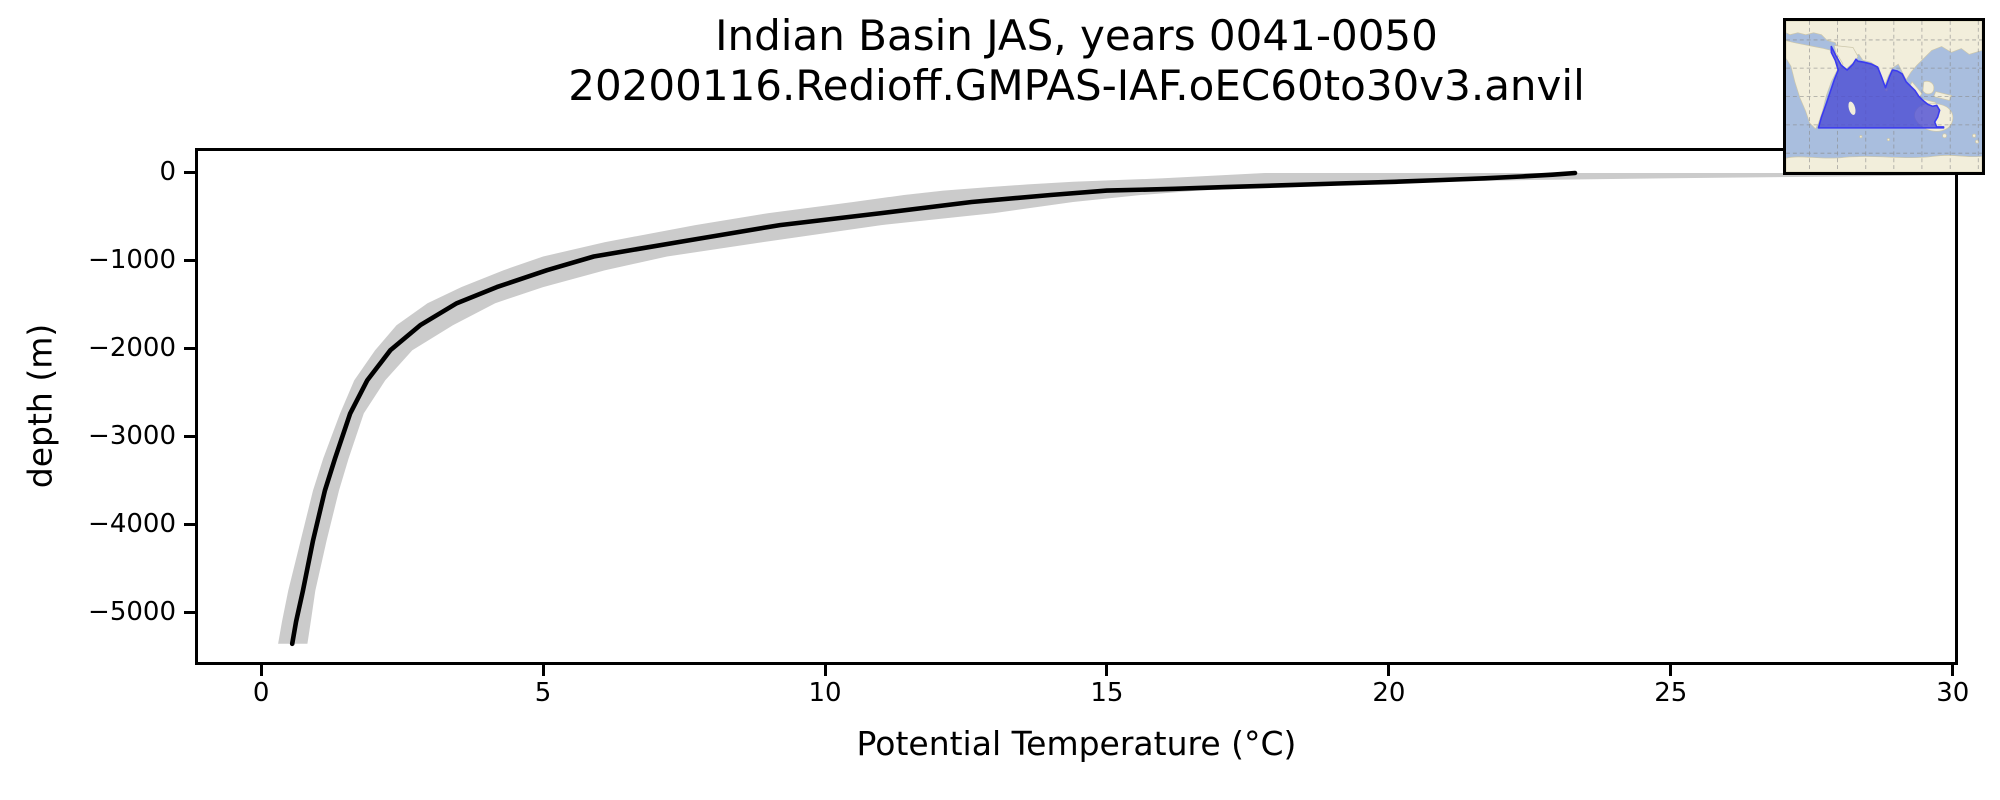  Describe the element at coordinates (132, 347) in the screenshot. I see `y-tick-label: −2000` at that location.